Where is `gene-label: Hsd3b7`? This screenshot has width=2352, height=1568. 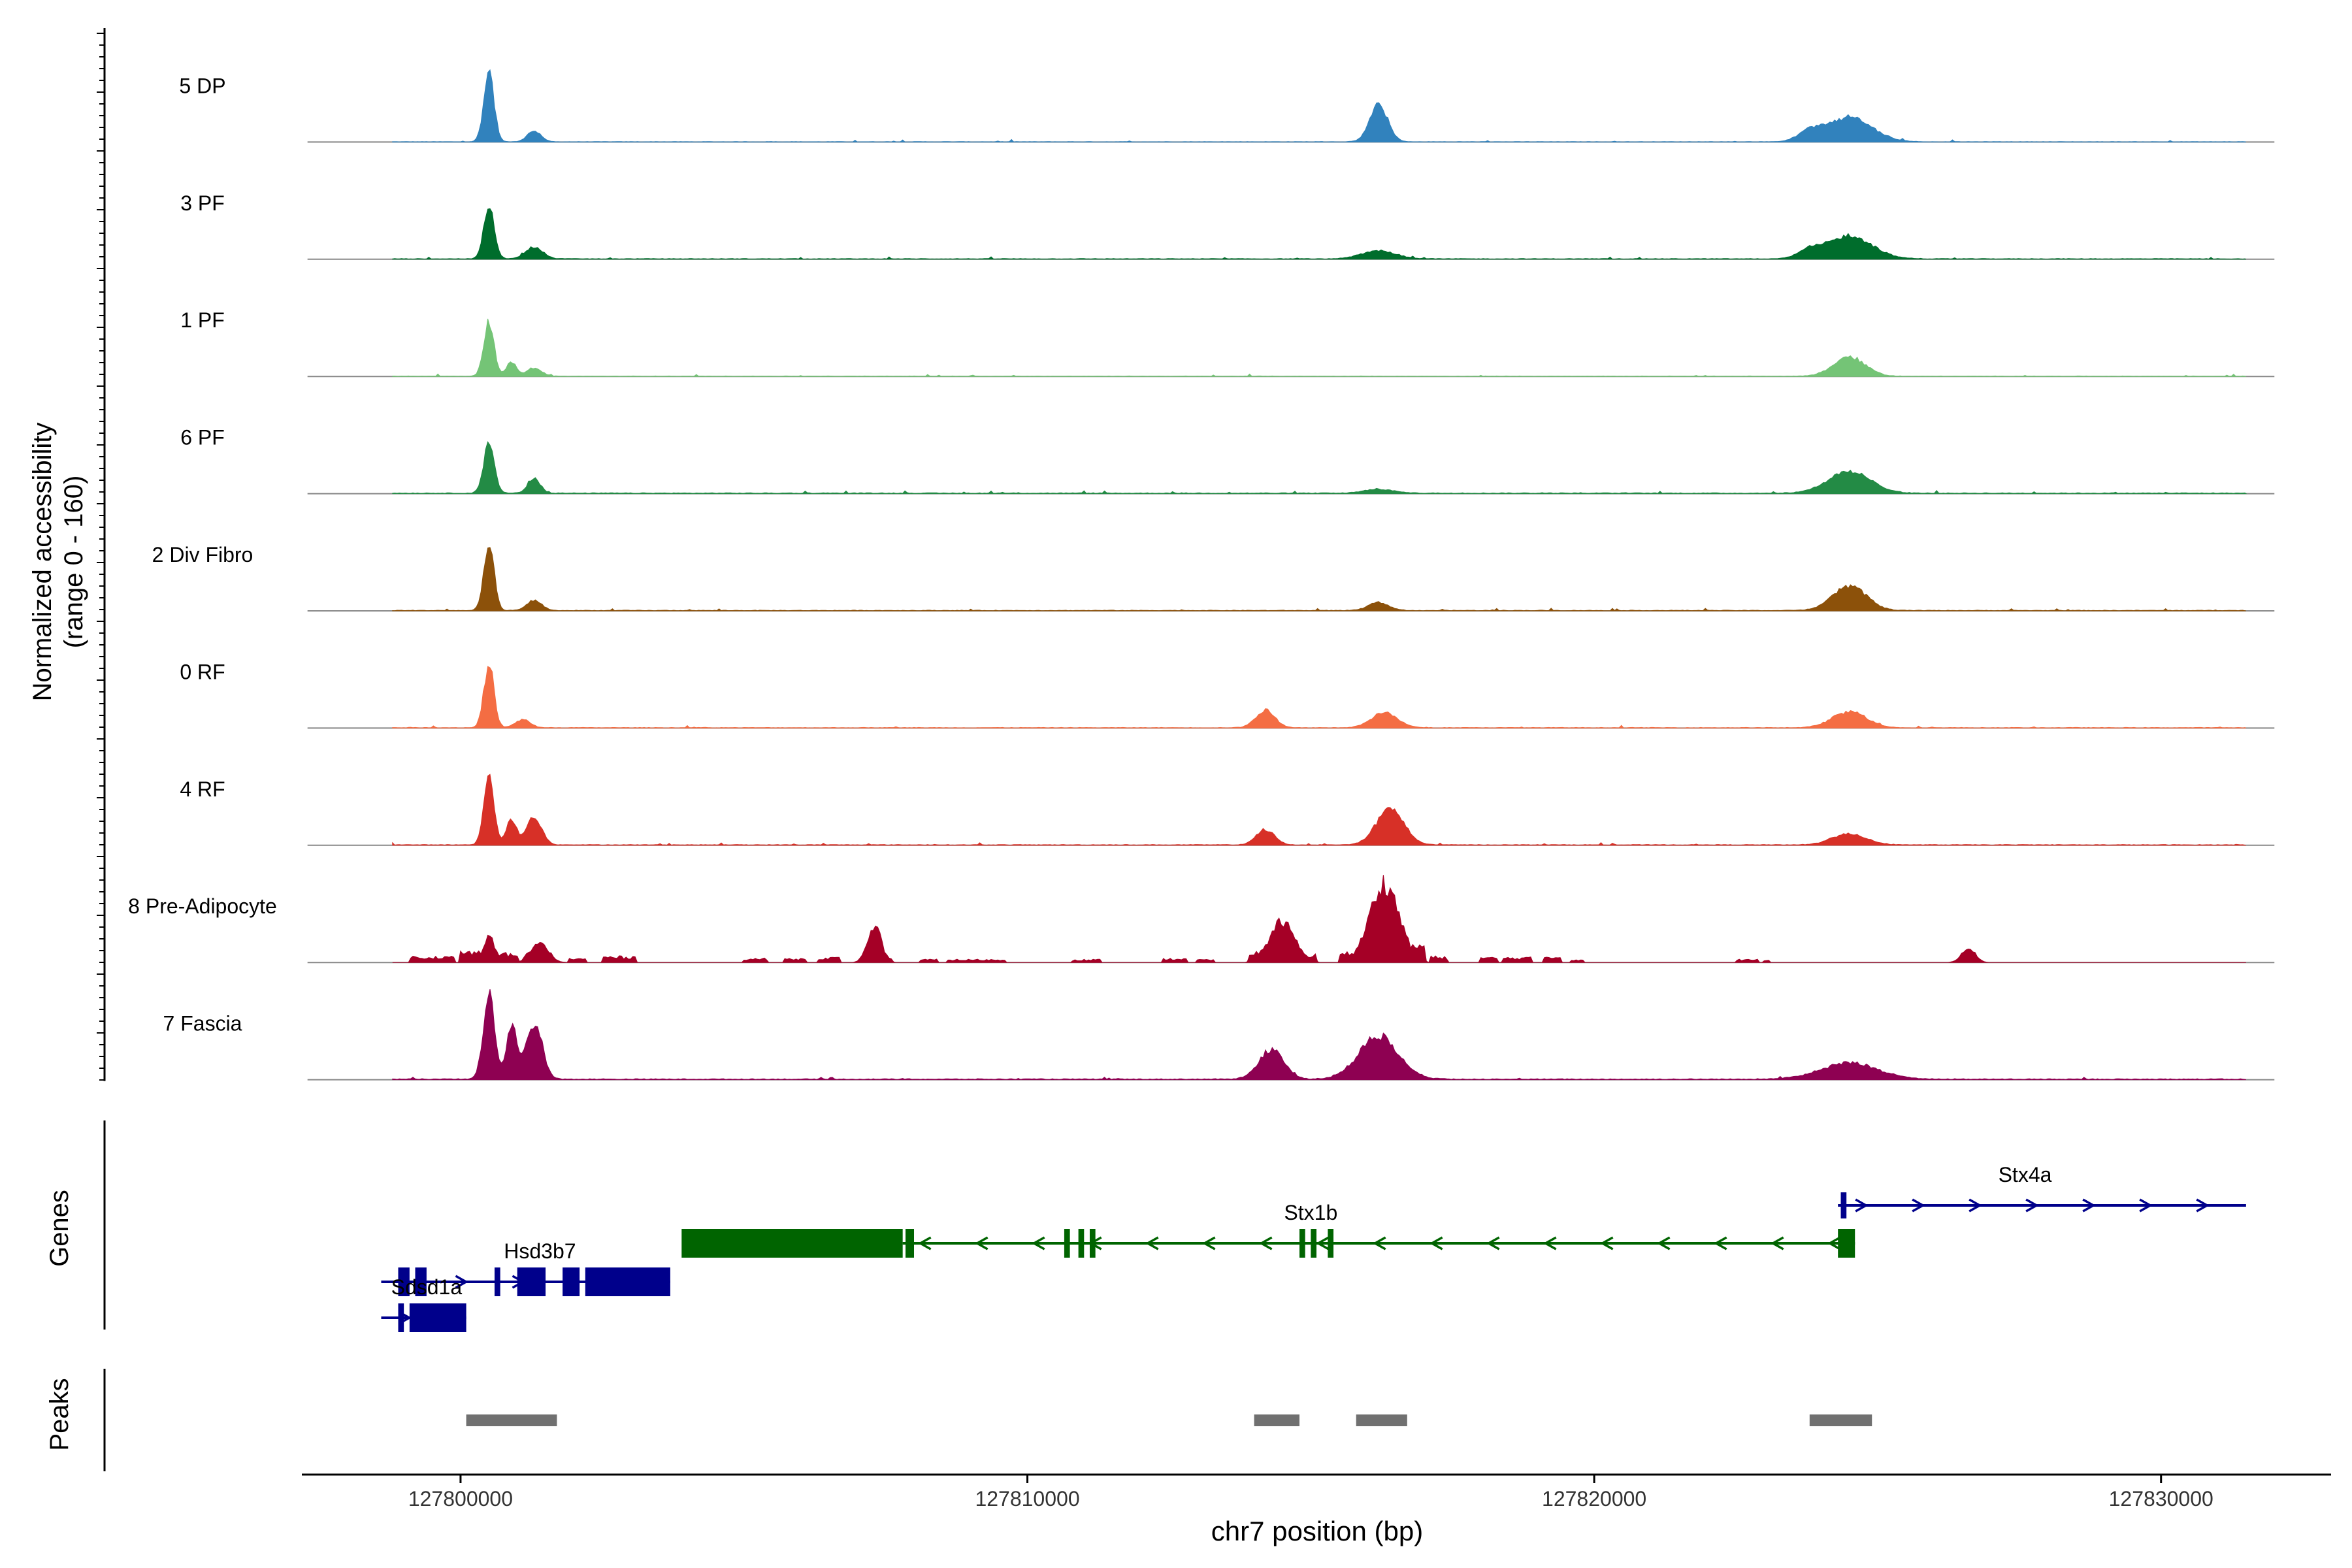
gene-label: Hsd3b7 is located at coordinates (540, 1251).